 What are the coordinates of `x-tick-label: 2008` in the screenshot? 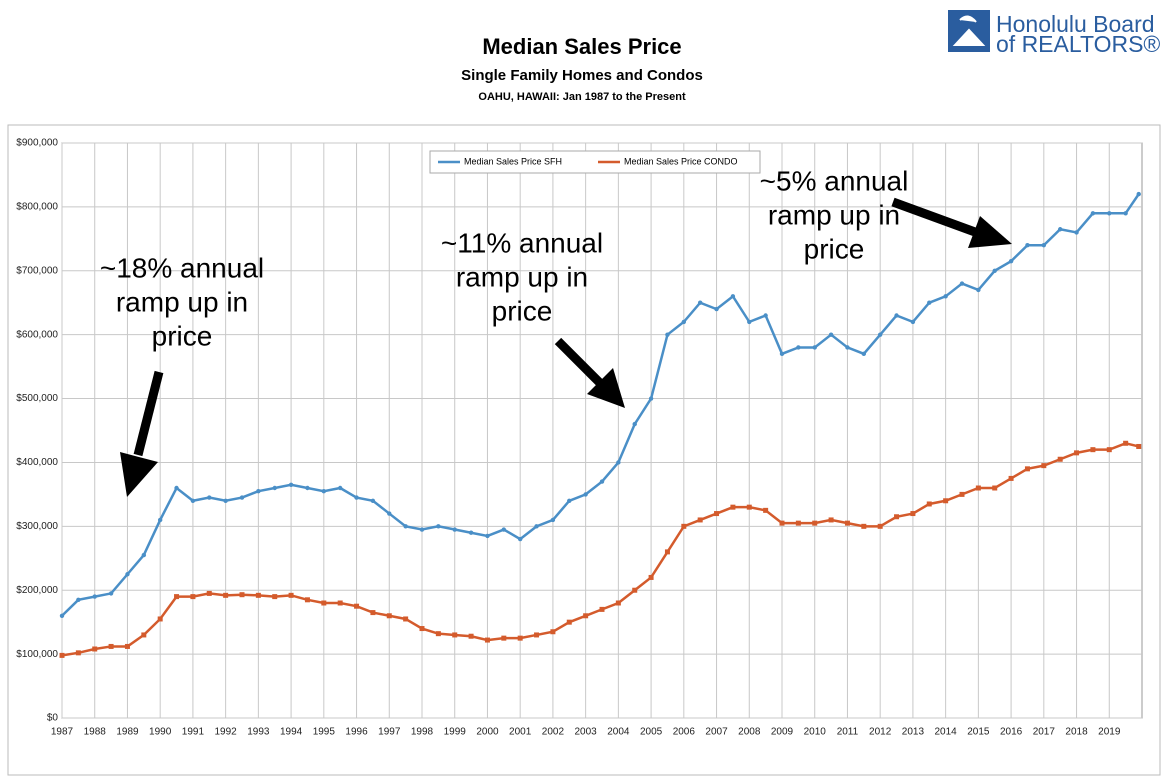 It's located at (749, 732).